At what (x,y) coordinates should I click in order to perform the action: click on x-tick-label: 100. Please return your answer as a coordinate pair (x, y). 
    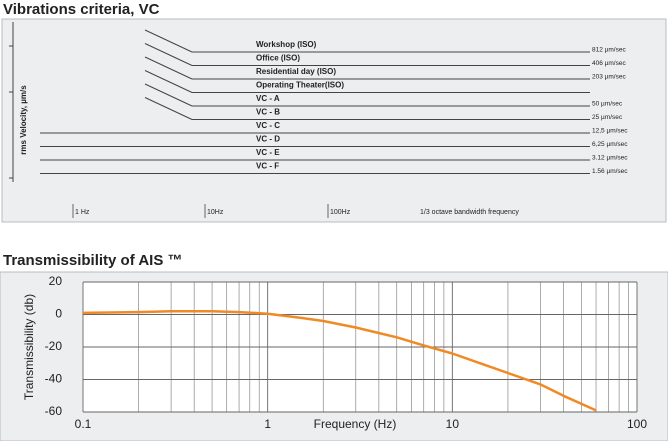
    Looking at the image, I should click on (637, 424).